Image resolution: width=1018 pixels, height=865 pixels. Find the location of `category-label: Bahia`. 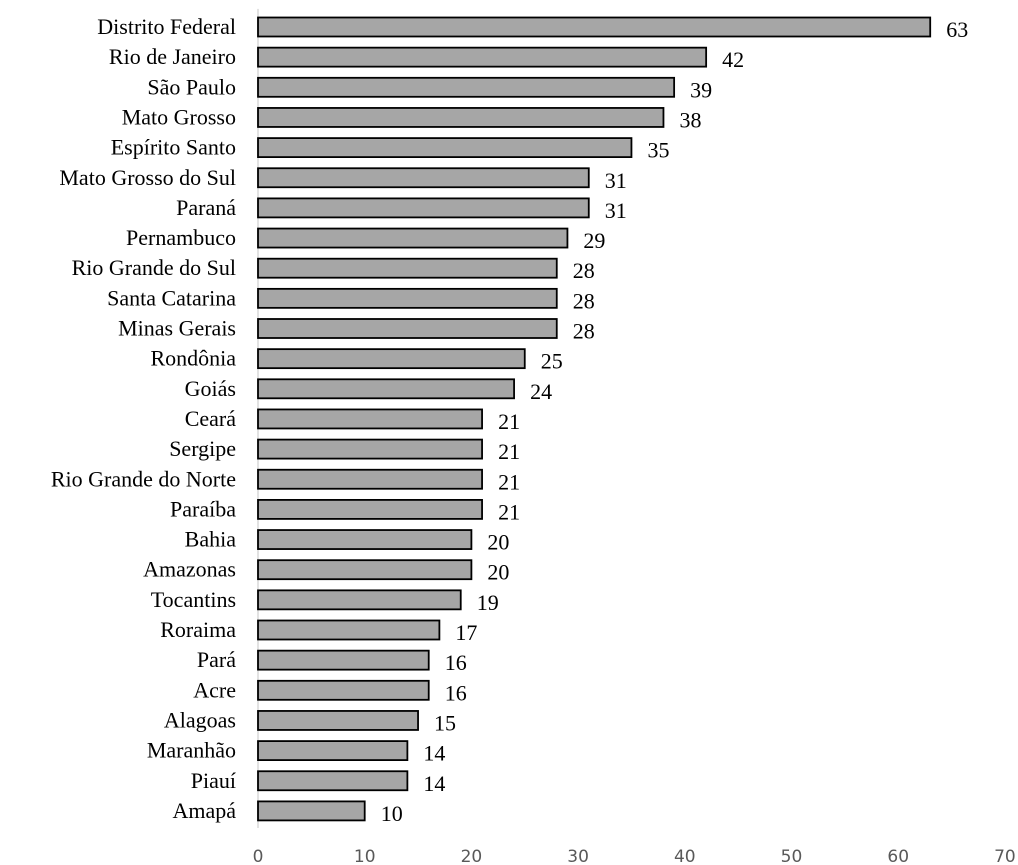

category-label: Bahia is located at coordinates (211, 539).